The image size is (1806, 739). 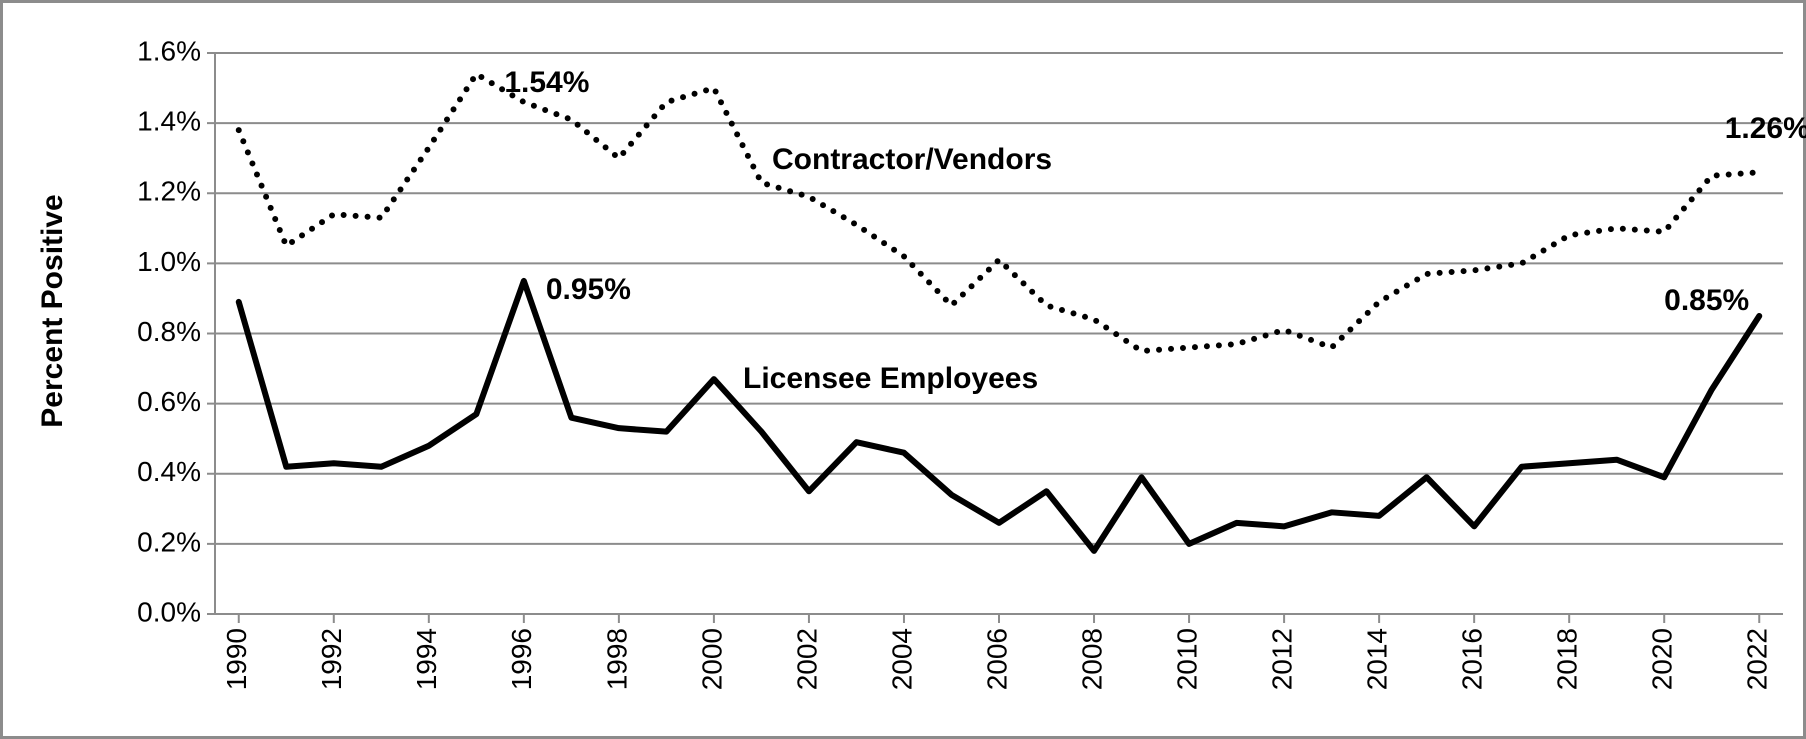 What do you see at coordinates (1377, 659) in the screenshot?
I see `x-tick-label: 2014` at bounding box center [1377, 659].